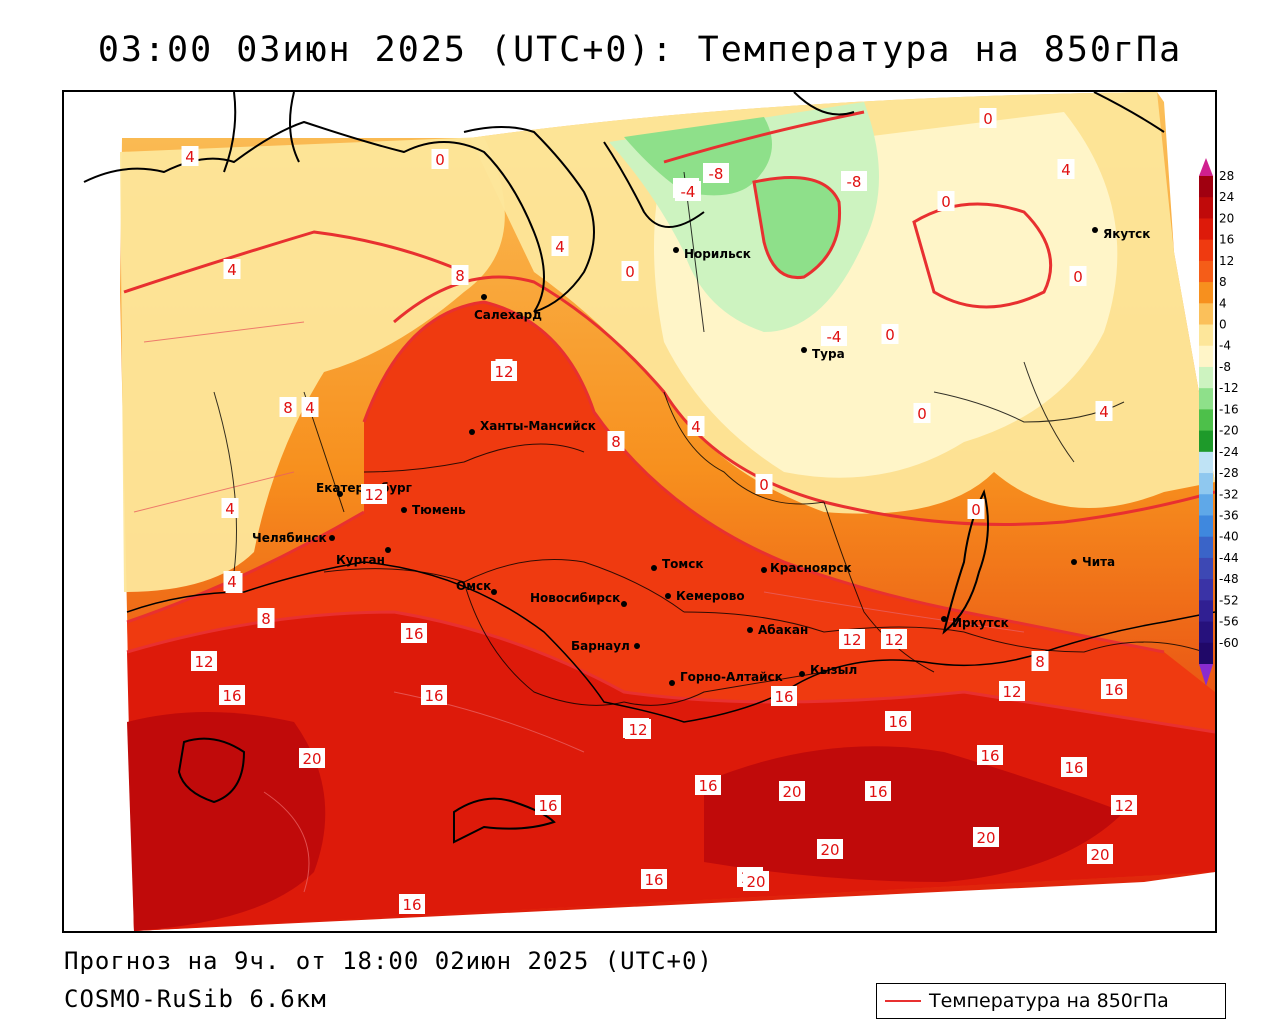 This screenshot has height=1024, width=1280. I want to click on colorbar-tick-label: 20, so click(1226, 218).